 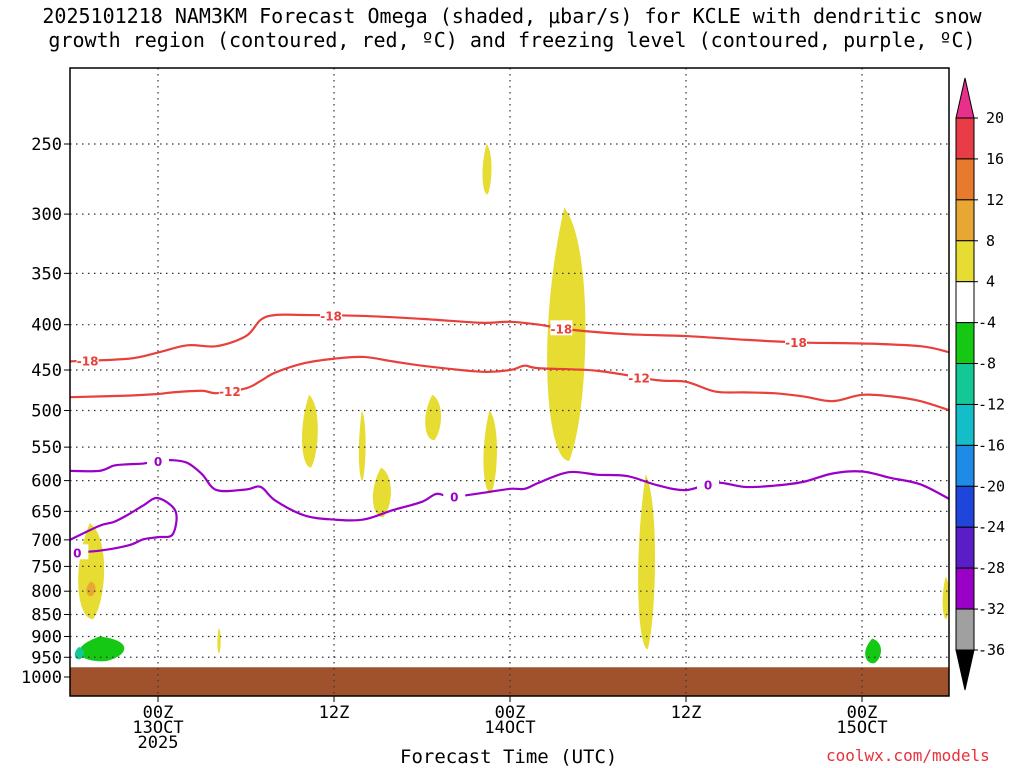 I want to click on contour-label-1-2: -18, so click(x=331, y=315).